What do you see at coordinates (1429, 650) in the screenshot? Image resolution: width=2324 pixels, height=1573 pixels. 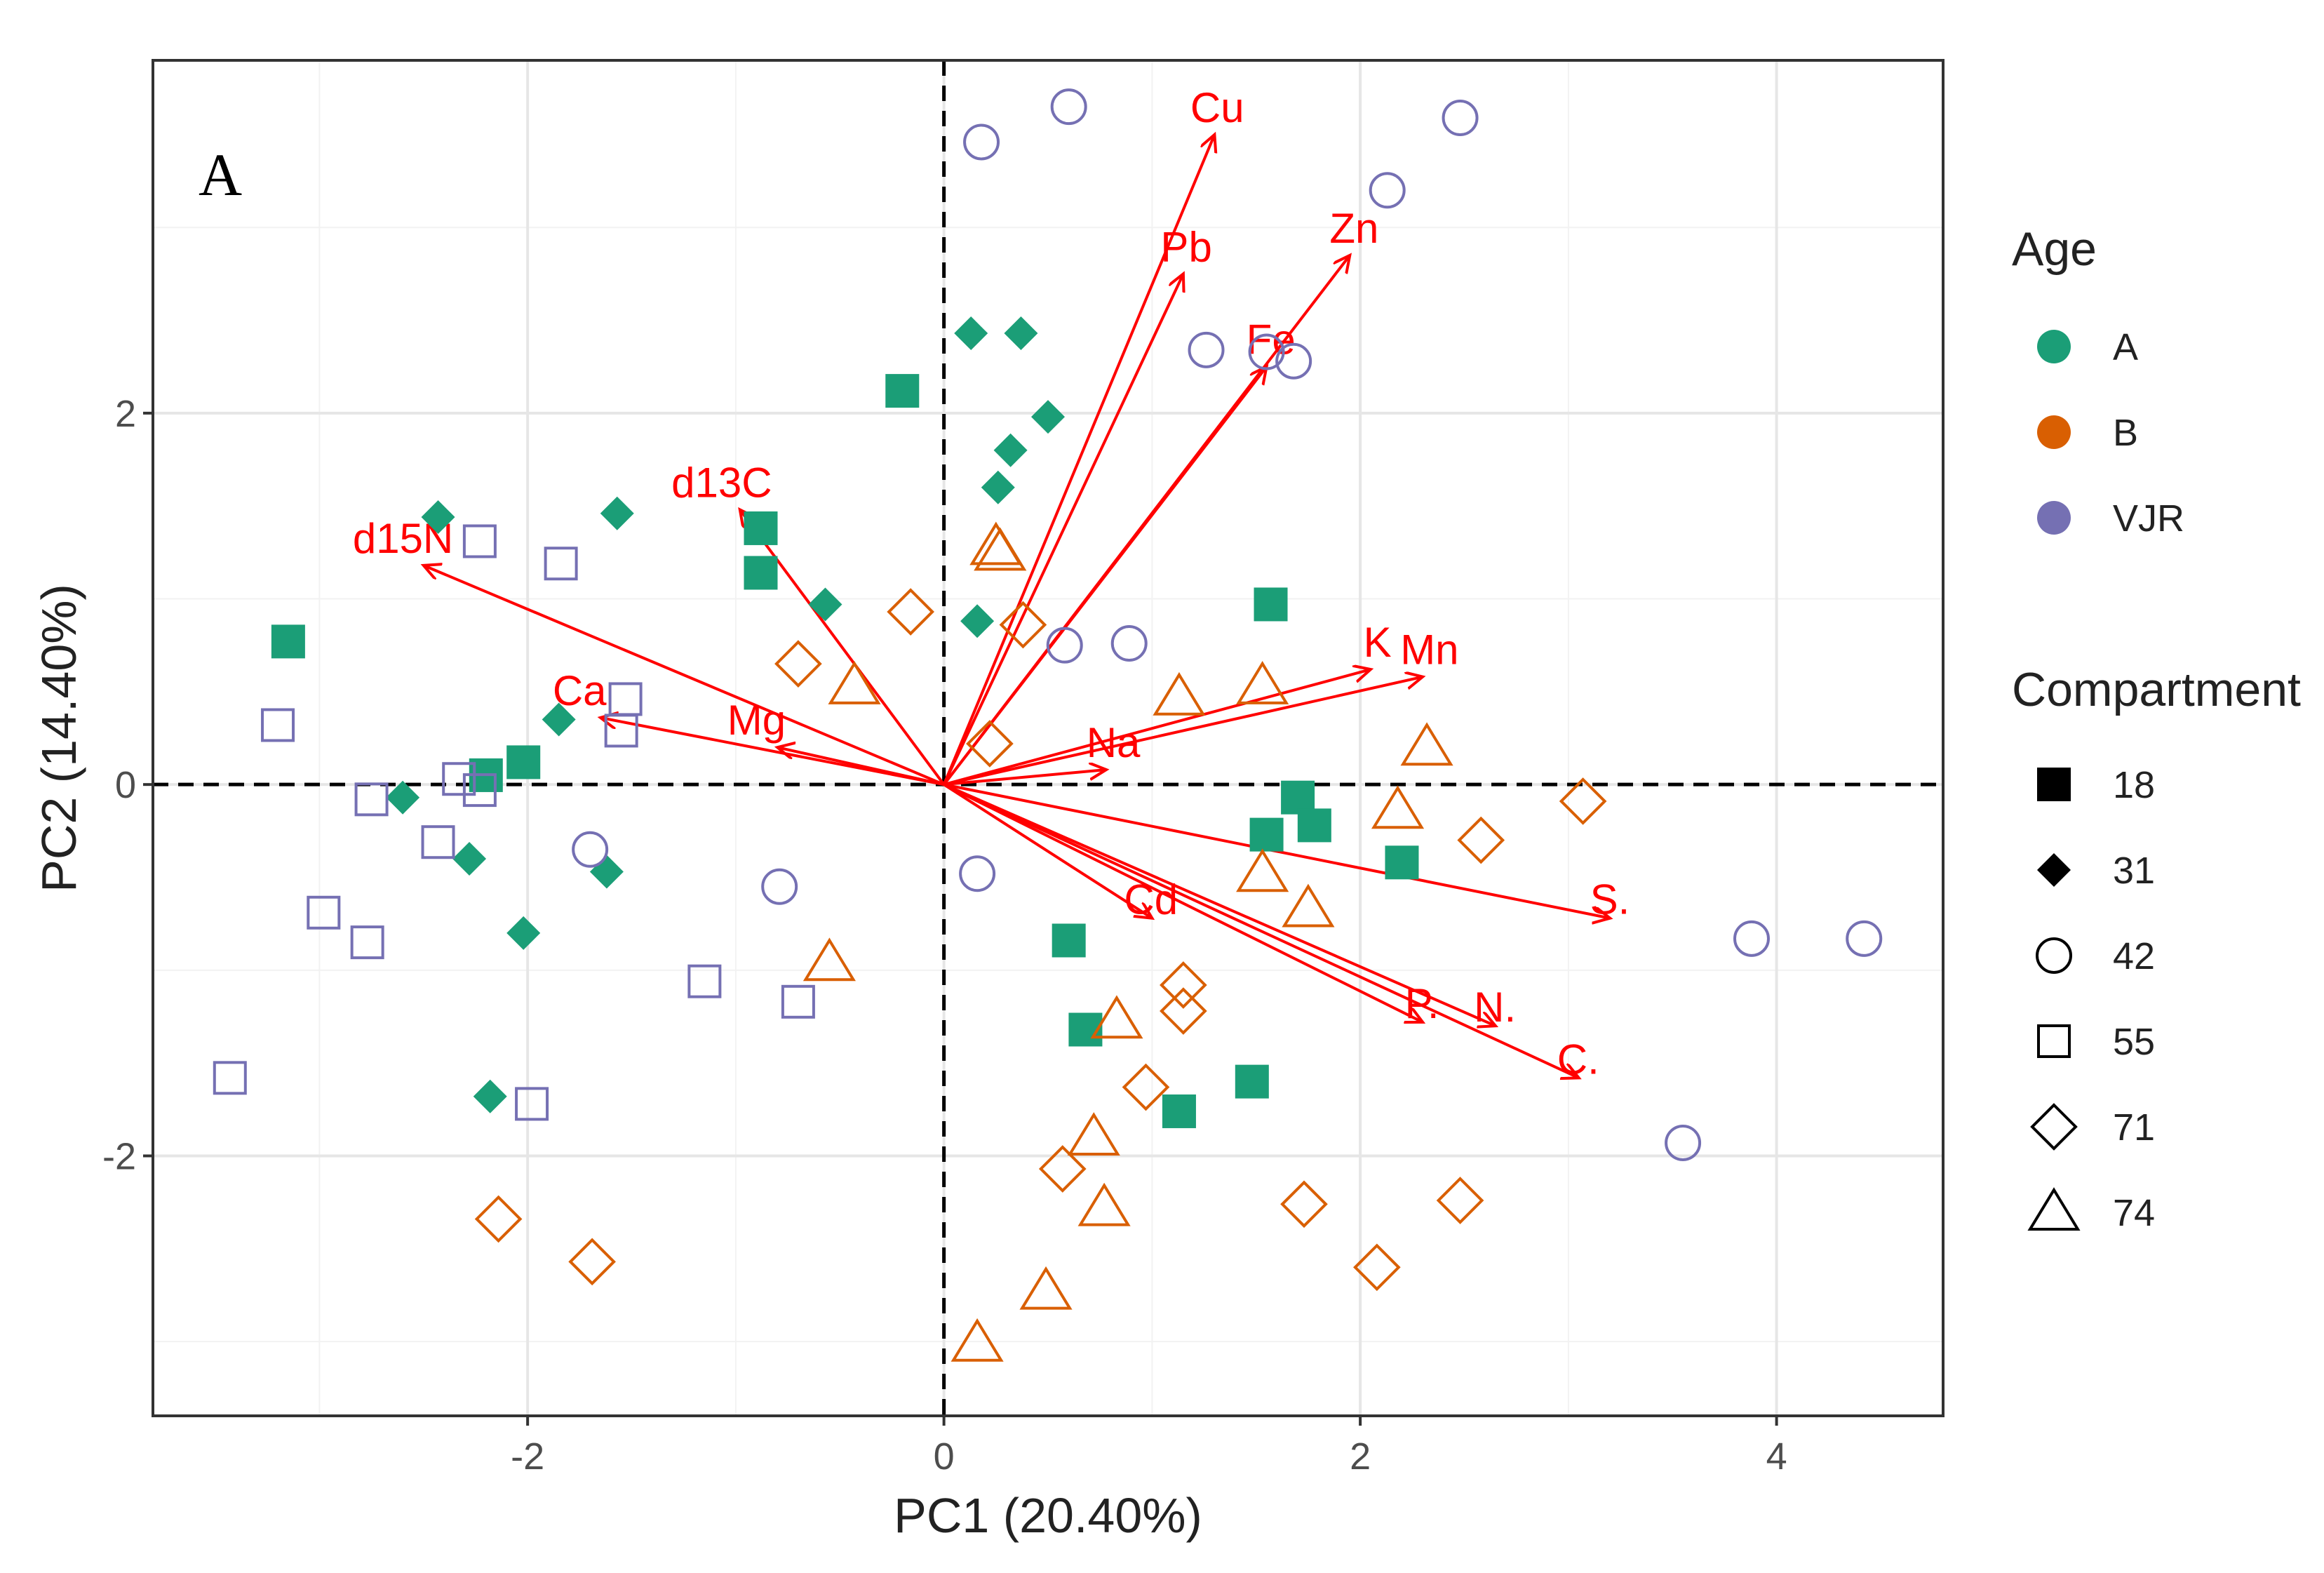 I see `vector-label-mn: Mn` at bounding box center [1429, 650].